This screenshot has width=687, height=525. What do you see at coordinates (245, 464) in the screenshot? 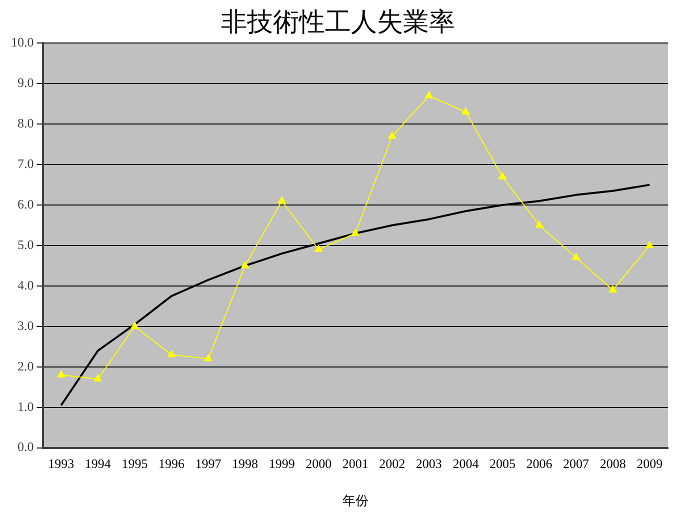
I see `x-tick-label: 1998` at bounding box center [245, 464].